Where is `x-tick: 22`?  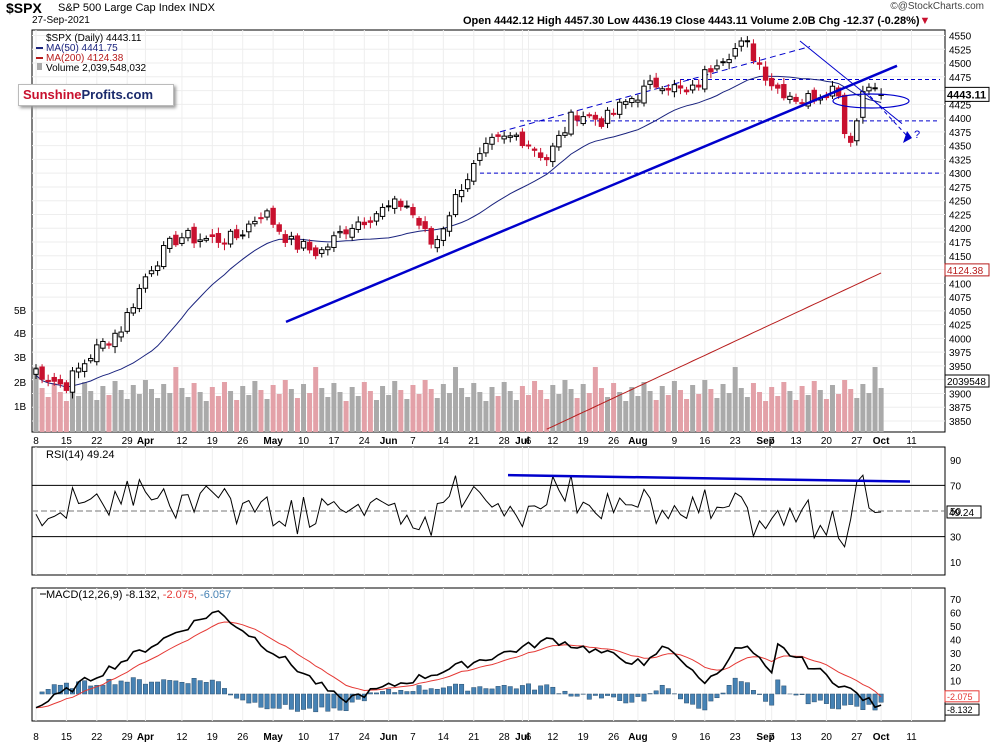
x-tick: 22 is located at coordinates (97, 737).